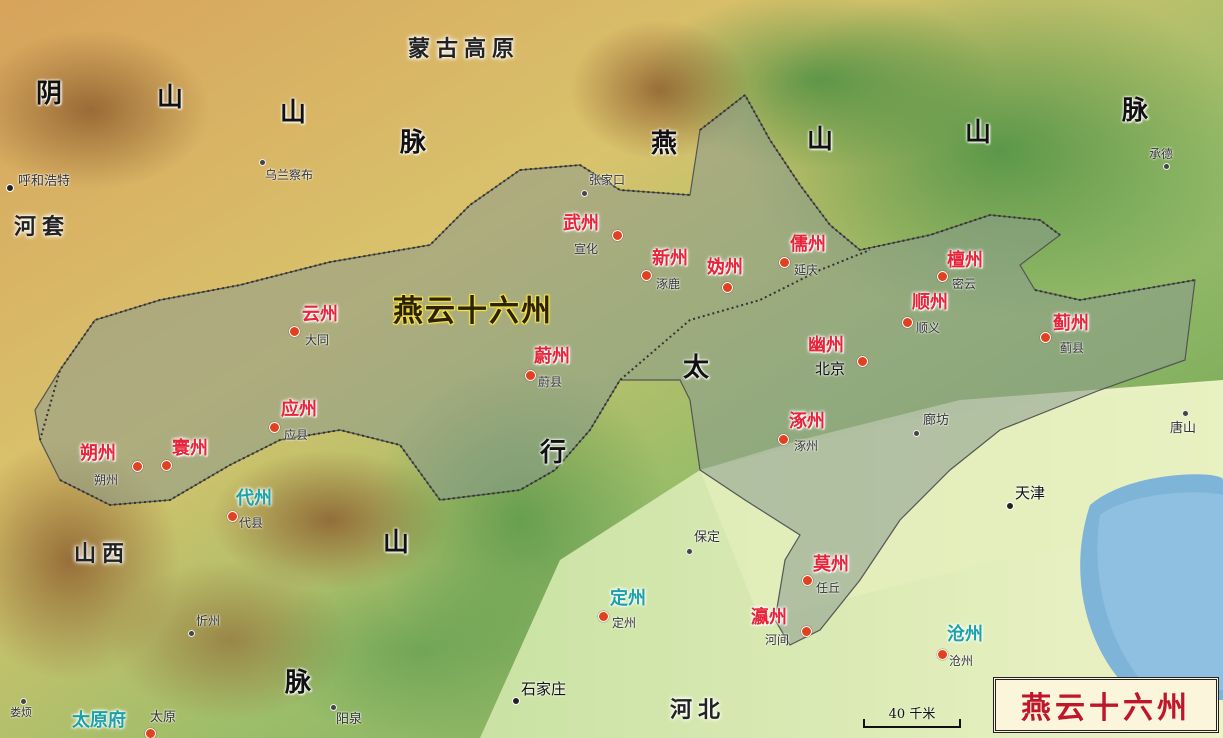 This screenshot has width=1223, height=738. Describe the element at coordinates (928, 328) in the screenshot. I see `modern-city-label: 顺义` at that location.